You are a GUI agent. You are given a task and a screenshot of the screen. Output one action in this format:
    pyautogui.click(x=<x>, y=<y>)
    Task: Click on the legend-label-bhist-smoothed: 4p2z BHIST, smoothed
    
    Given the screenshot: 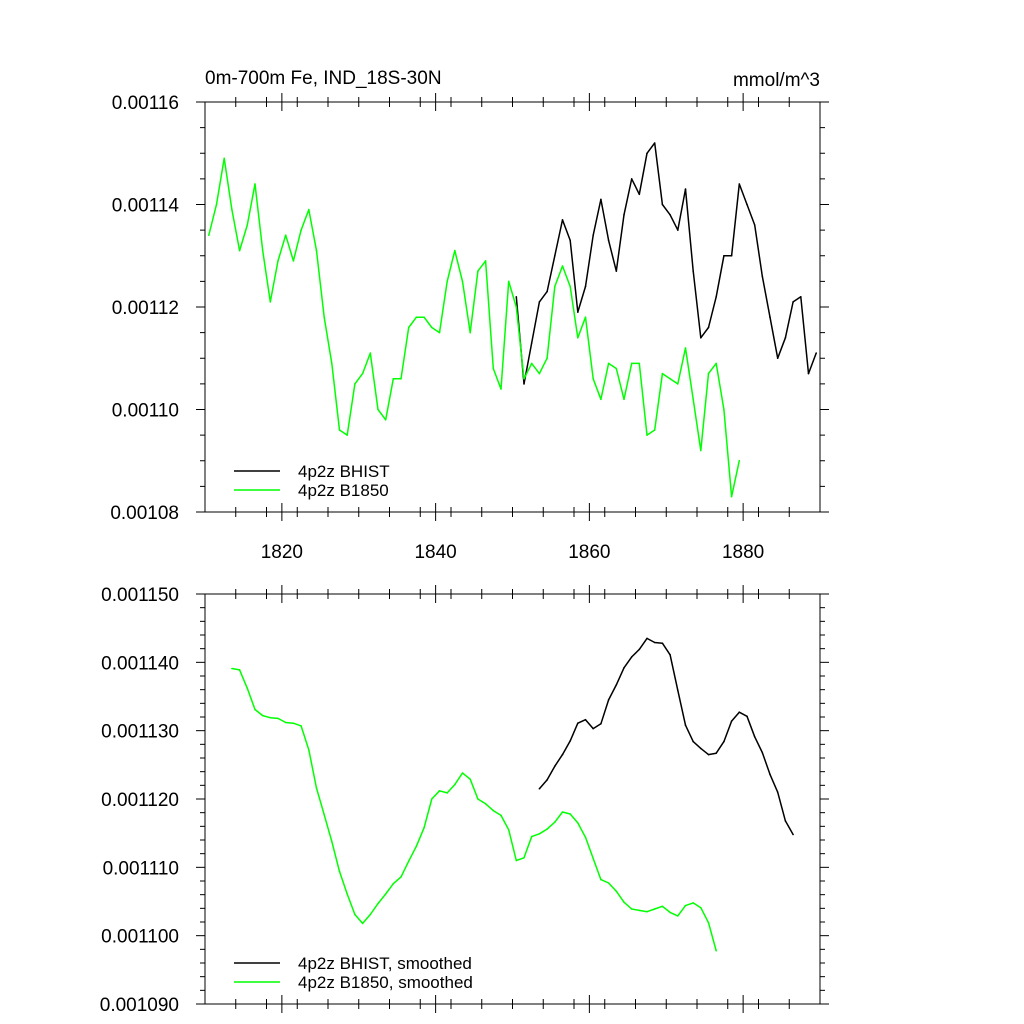 What is the action you would take?
    pyautogui.click(x=385, y=963)
    